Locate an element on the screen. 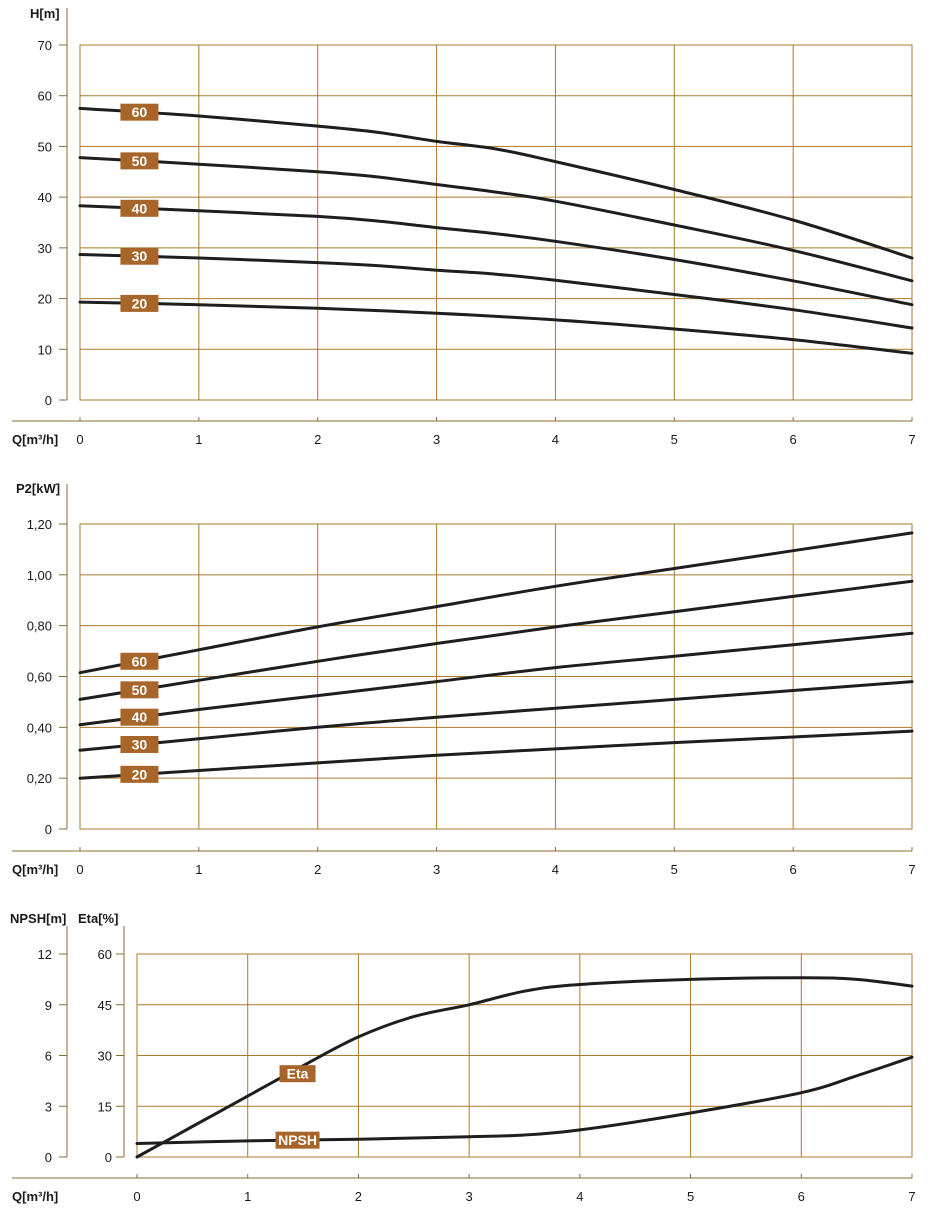  npsh-y-tick-label: 0 is located at coordinates (48, 1157).